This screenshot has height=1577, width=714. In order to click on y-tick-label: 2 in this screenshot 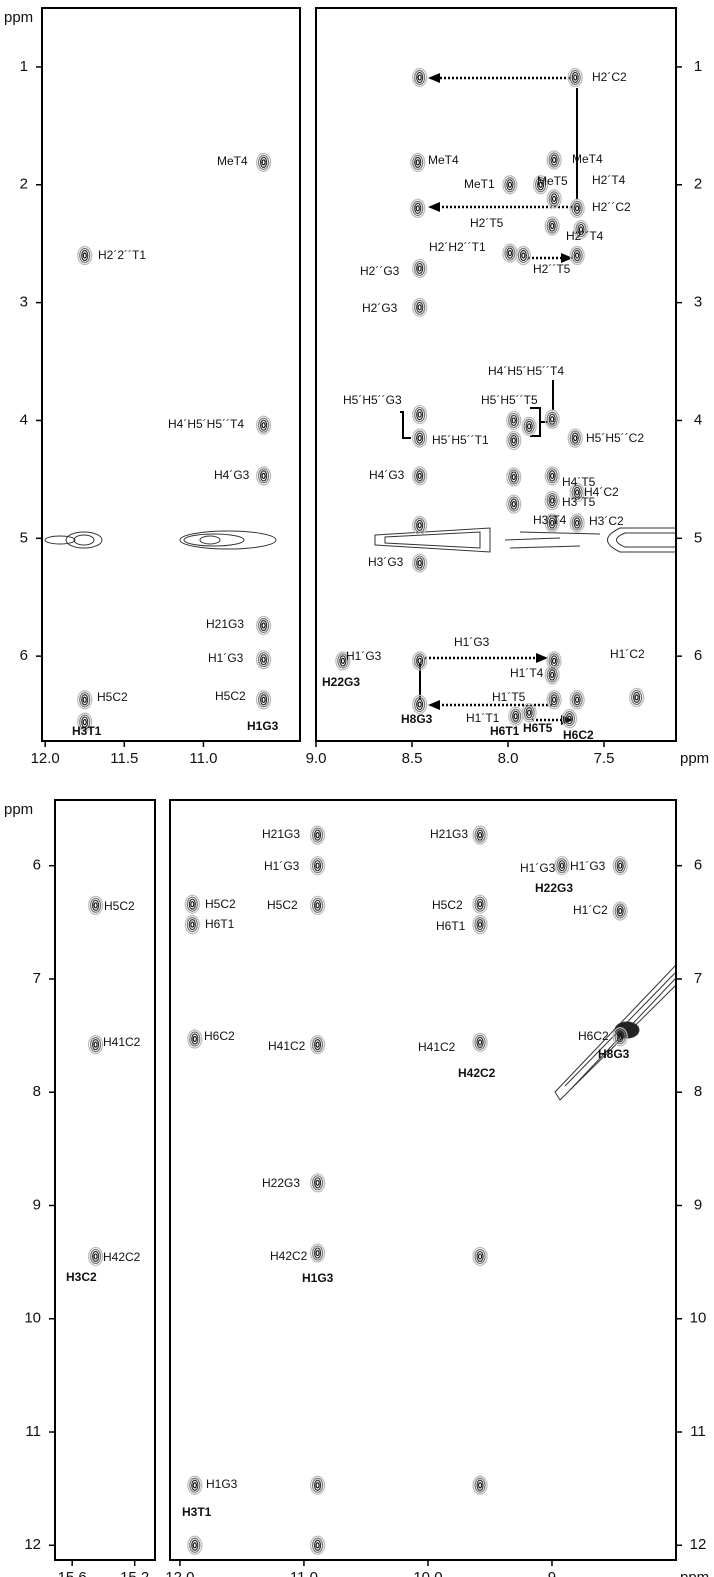, I will do `click(24, 184)`.